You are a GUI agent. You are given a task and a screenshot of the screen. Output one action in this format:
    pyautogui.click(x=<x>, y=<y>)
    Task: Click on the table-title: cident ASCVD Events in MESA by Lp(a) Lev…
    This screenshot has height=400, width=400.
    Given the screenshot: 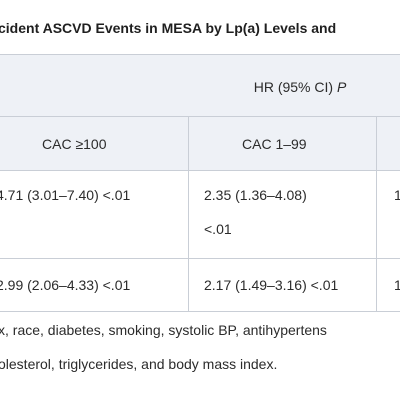 What is the action you would take?
    pyautogui.click(x=168, y=28)
    